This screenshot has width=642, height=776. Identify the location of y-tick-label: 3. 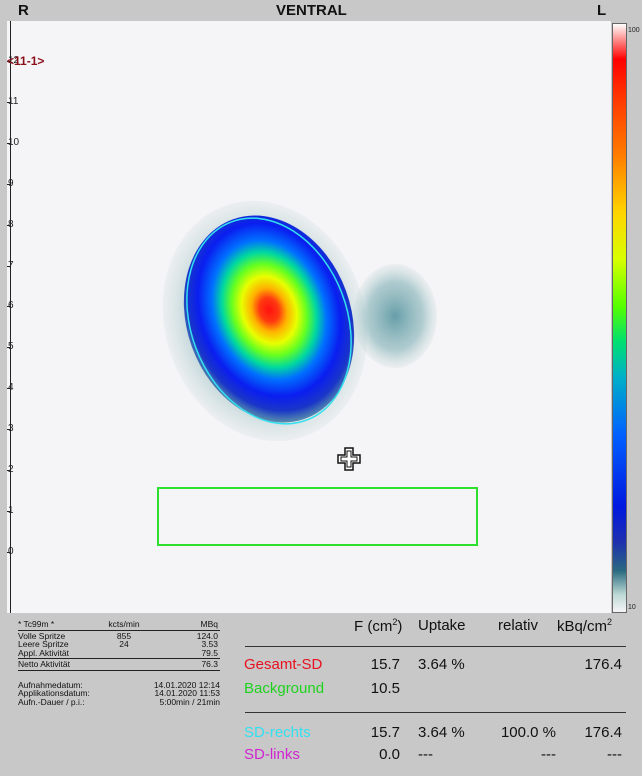
(11, 429).